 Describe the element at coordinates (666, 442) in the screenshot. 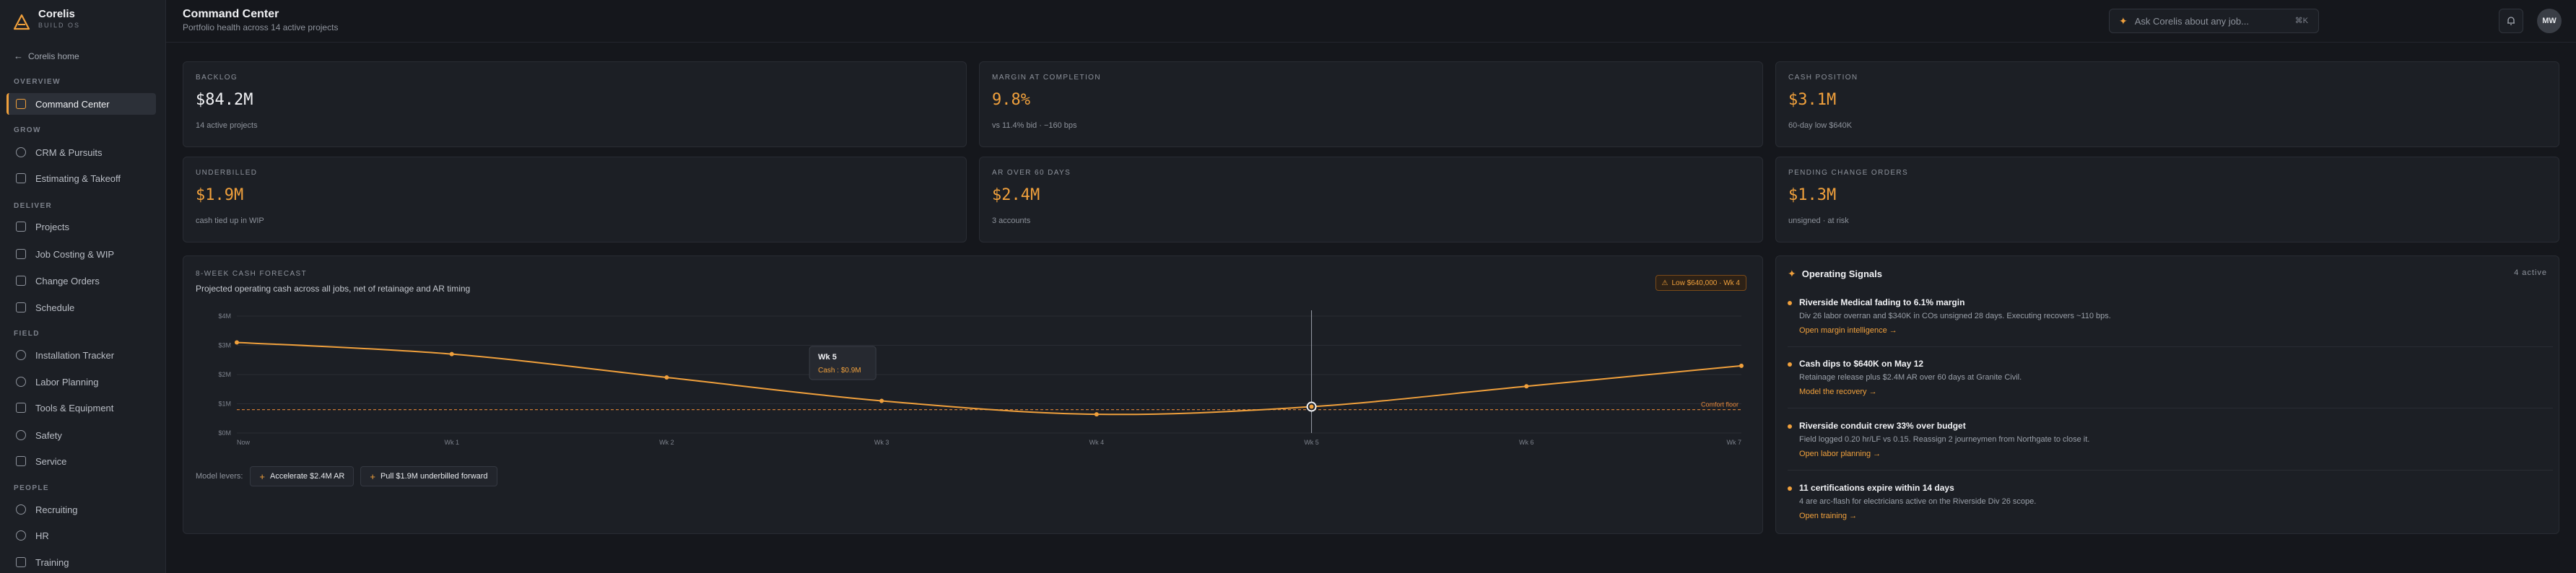

I see `x-tick-label: Wk 2` at that location.